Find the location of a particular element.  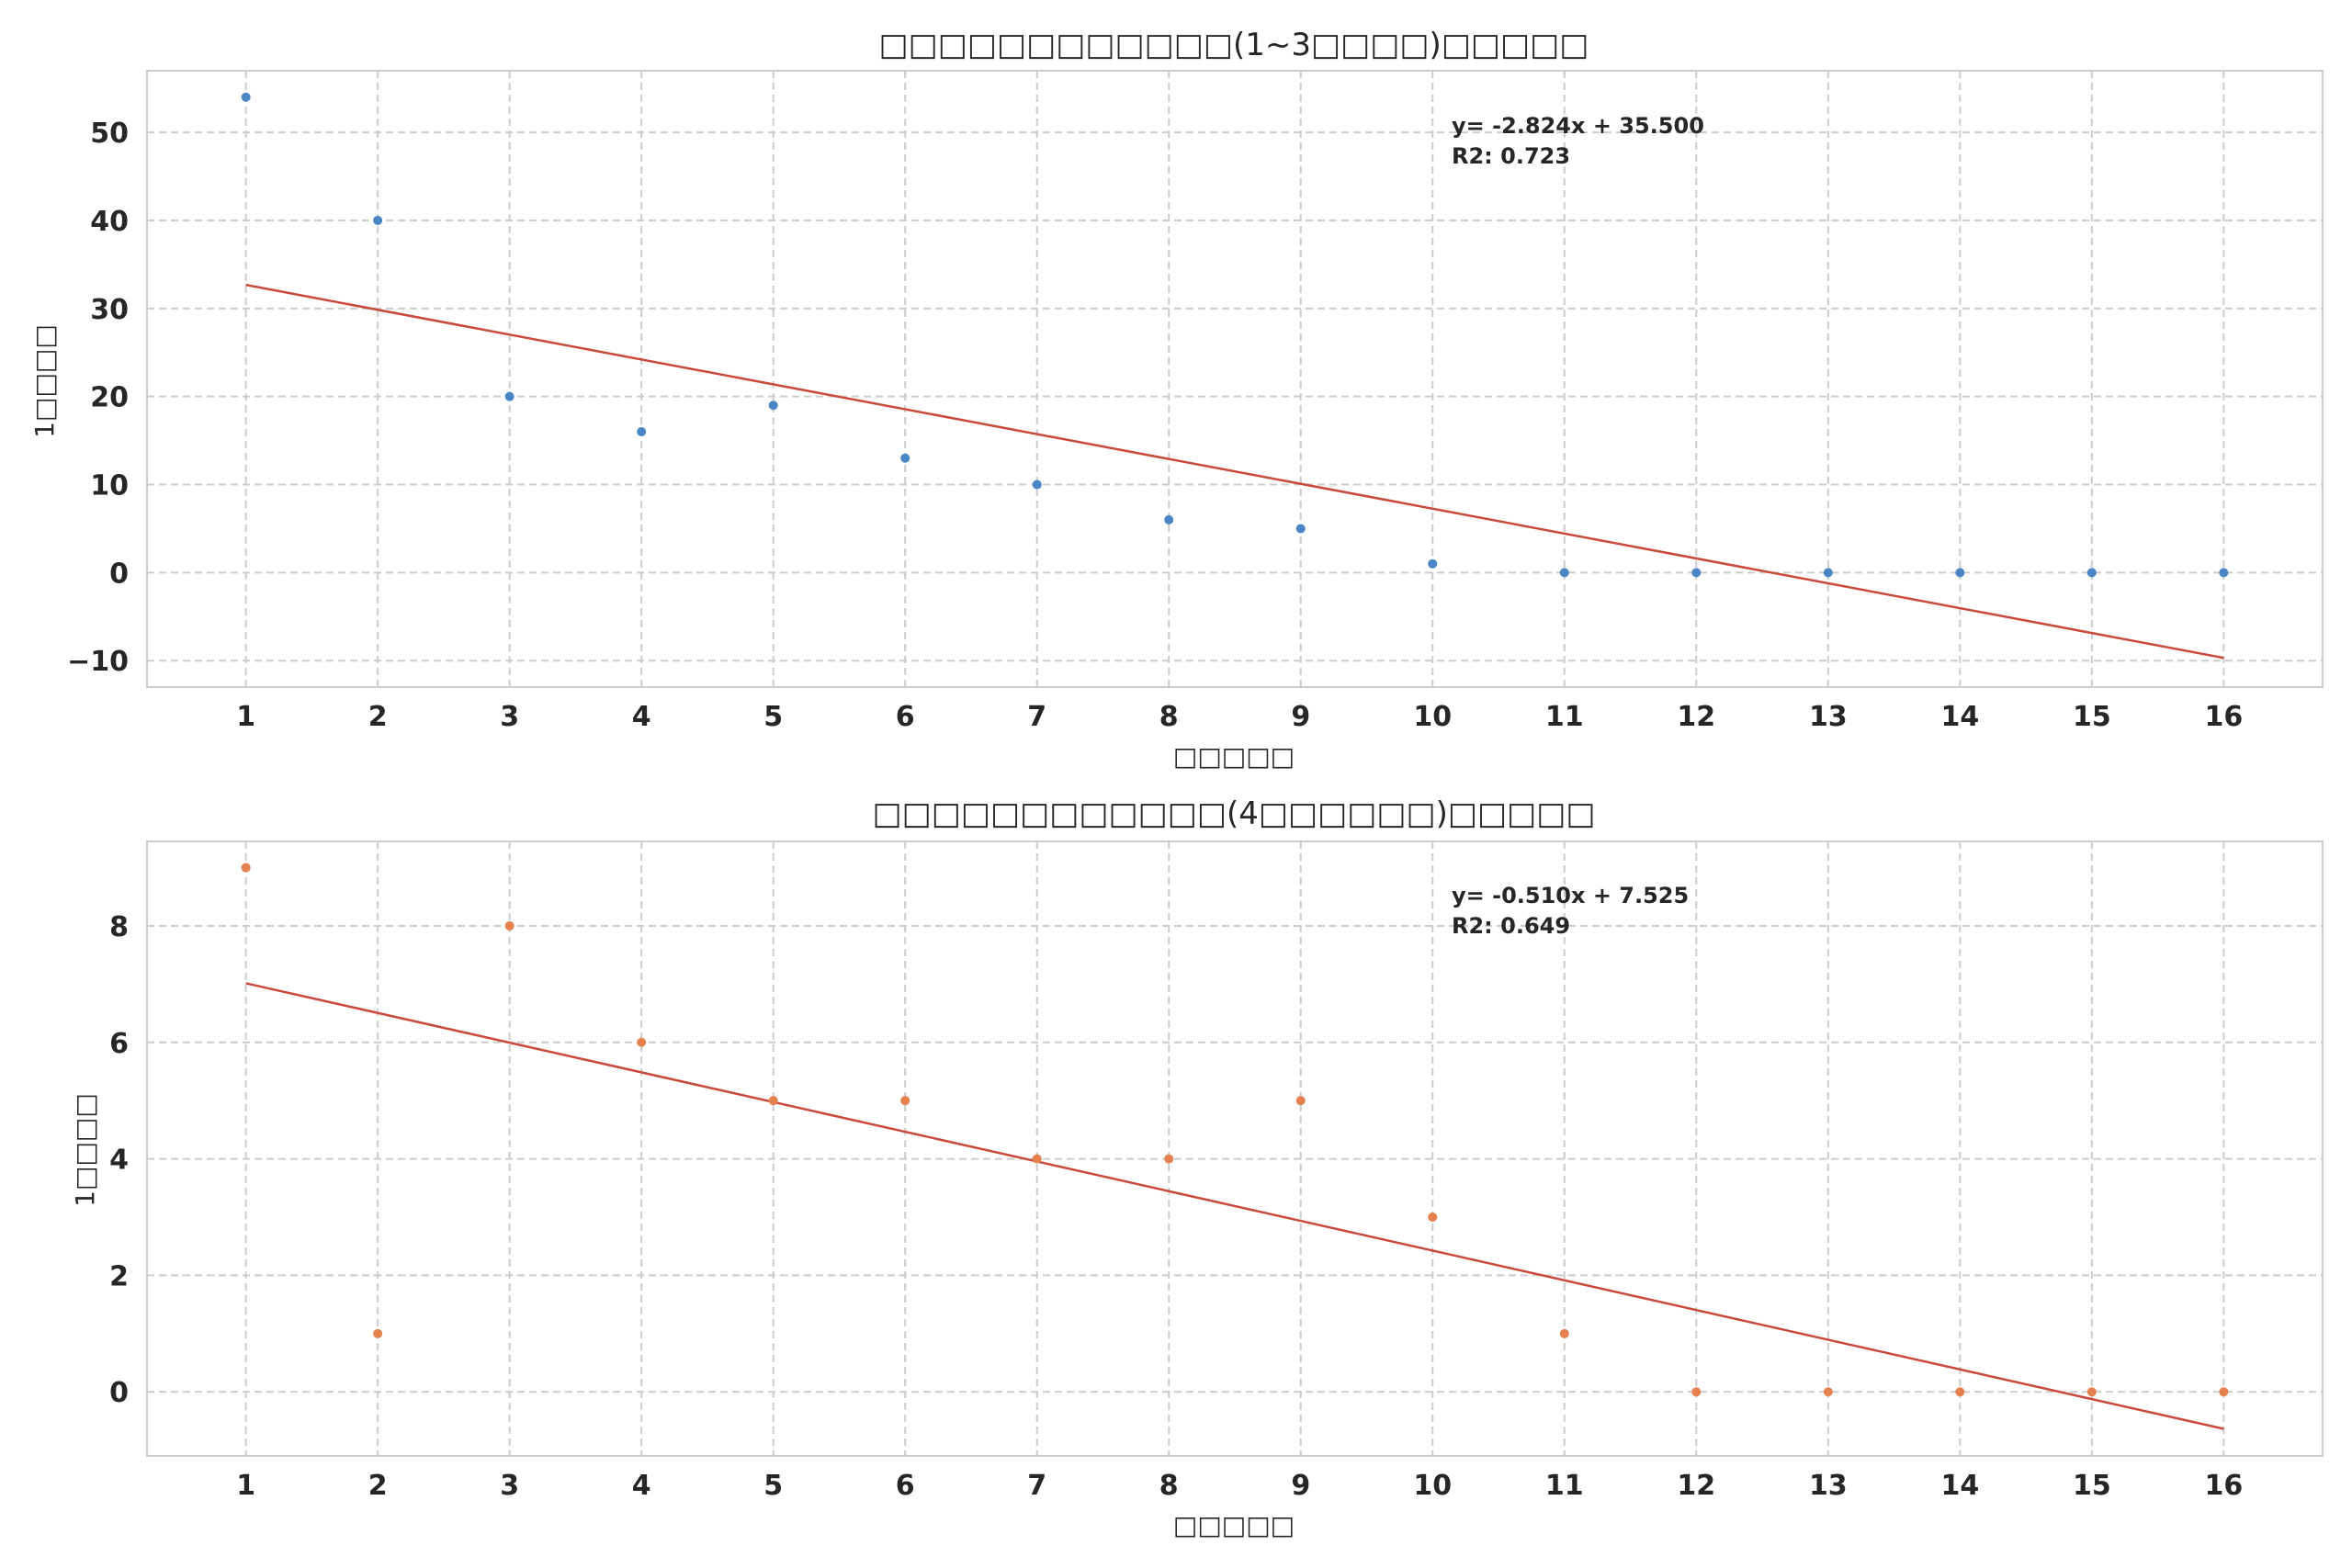

chart-bottom-xtick-label: 10 is located at coordinates (1432, 1486).